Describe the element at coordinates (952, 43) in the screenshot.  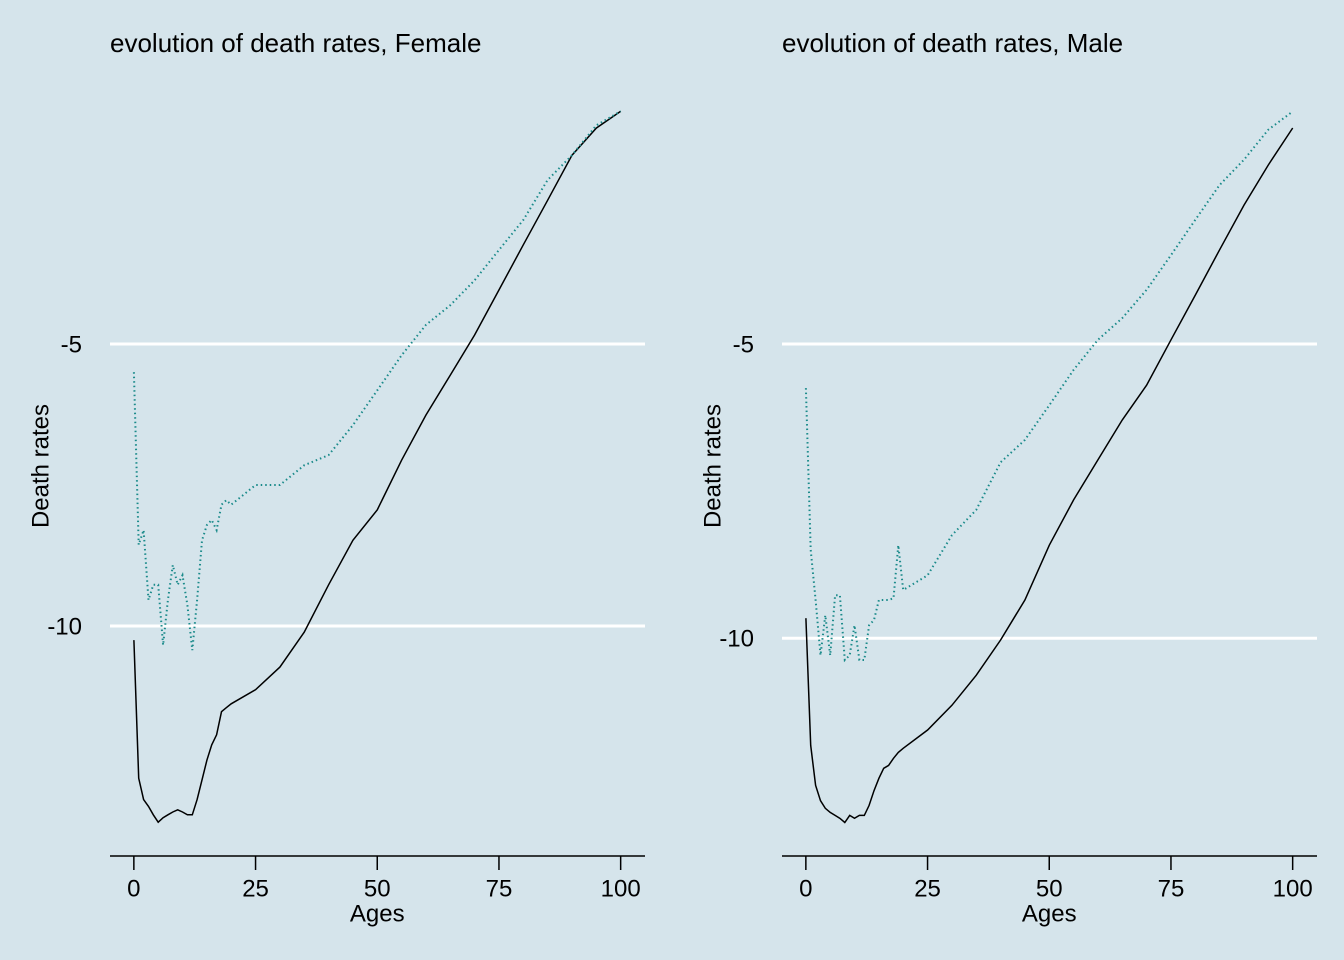
I see `chart-title: evolution of death rates, Male` at that location.